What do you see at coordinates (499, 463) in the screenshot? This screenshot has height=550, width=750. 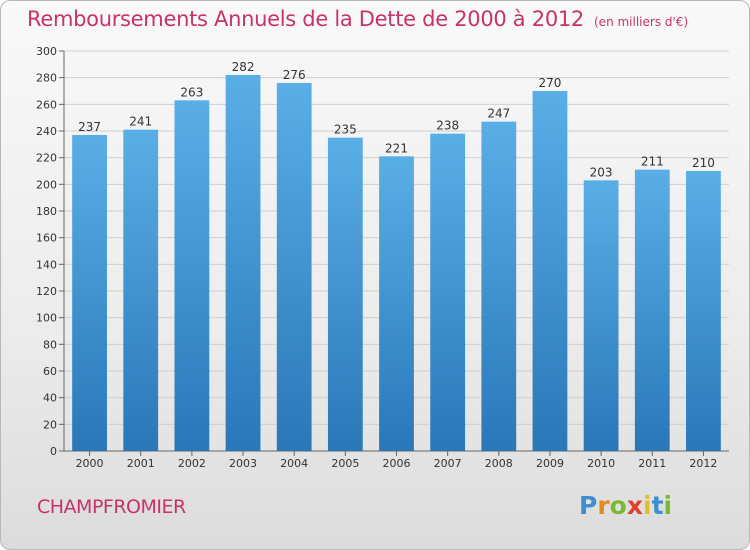 I see `x-tick-label: 2008` at bounding box center [499, 463].